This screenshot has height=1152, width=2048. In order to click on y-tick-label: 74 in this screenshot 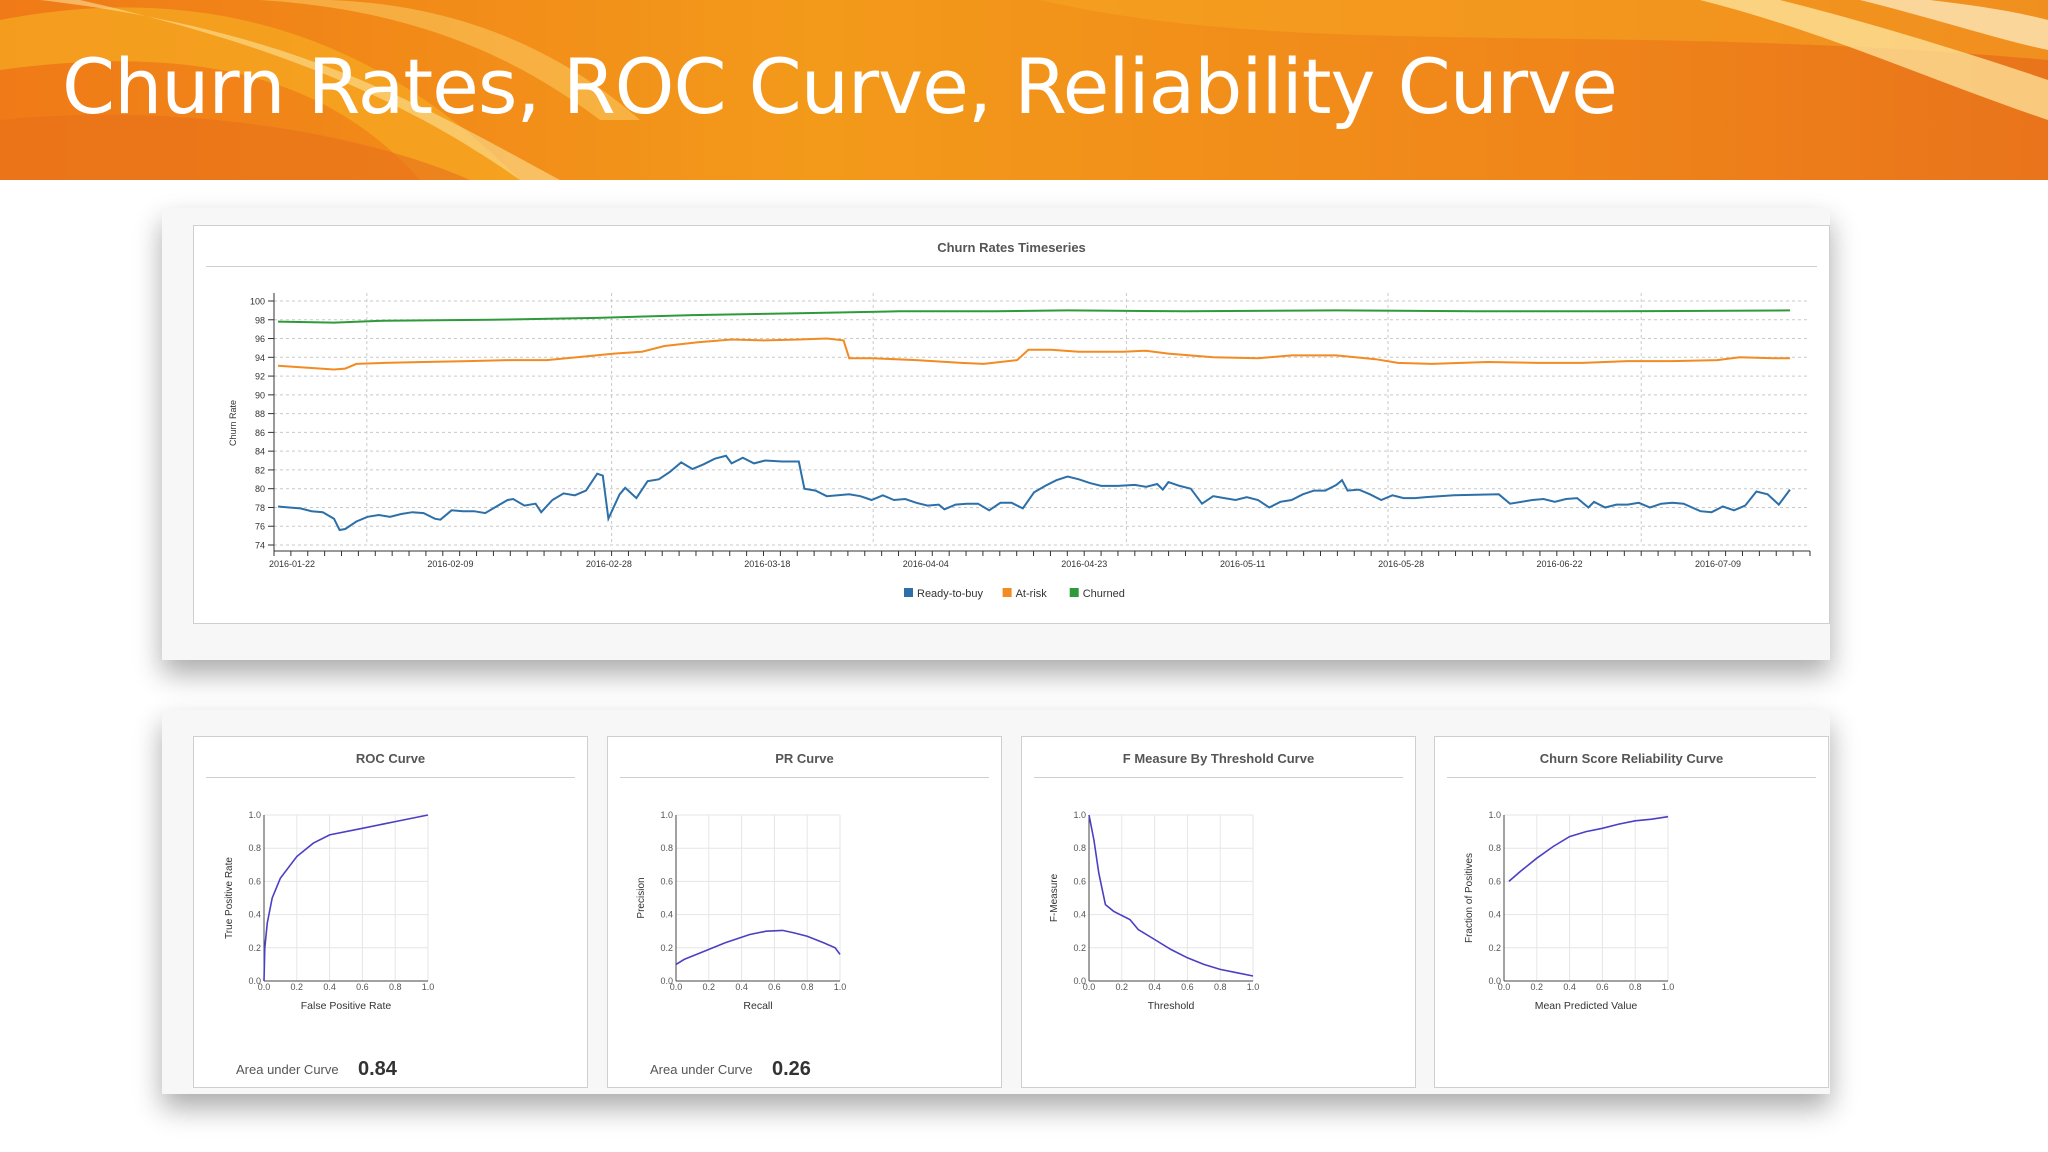, I will do `click(260, 546)`.